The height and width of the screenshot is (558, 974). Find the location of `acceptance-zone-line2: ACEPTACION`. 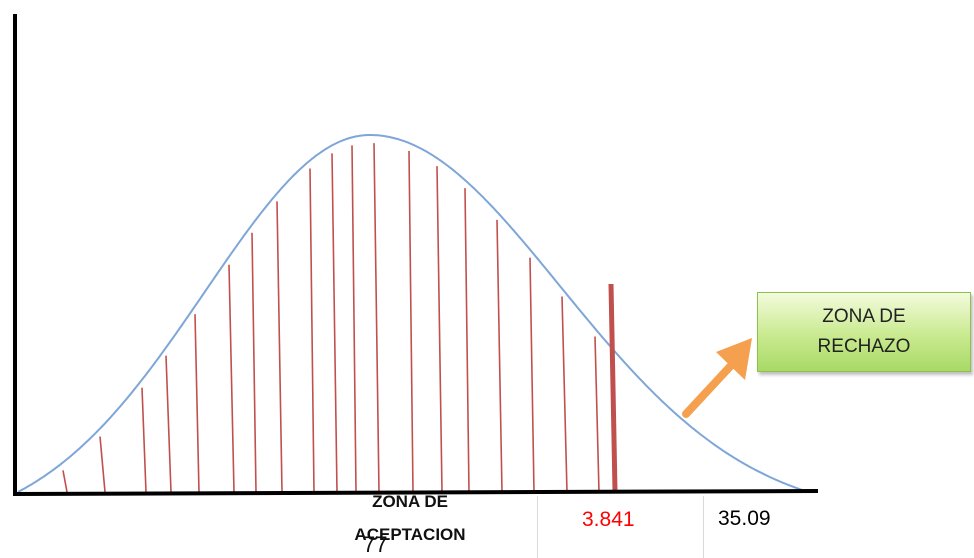

acceptance-zone-line2: ACEPTACION is located at coordinates (410, 534).